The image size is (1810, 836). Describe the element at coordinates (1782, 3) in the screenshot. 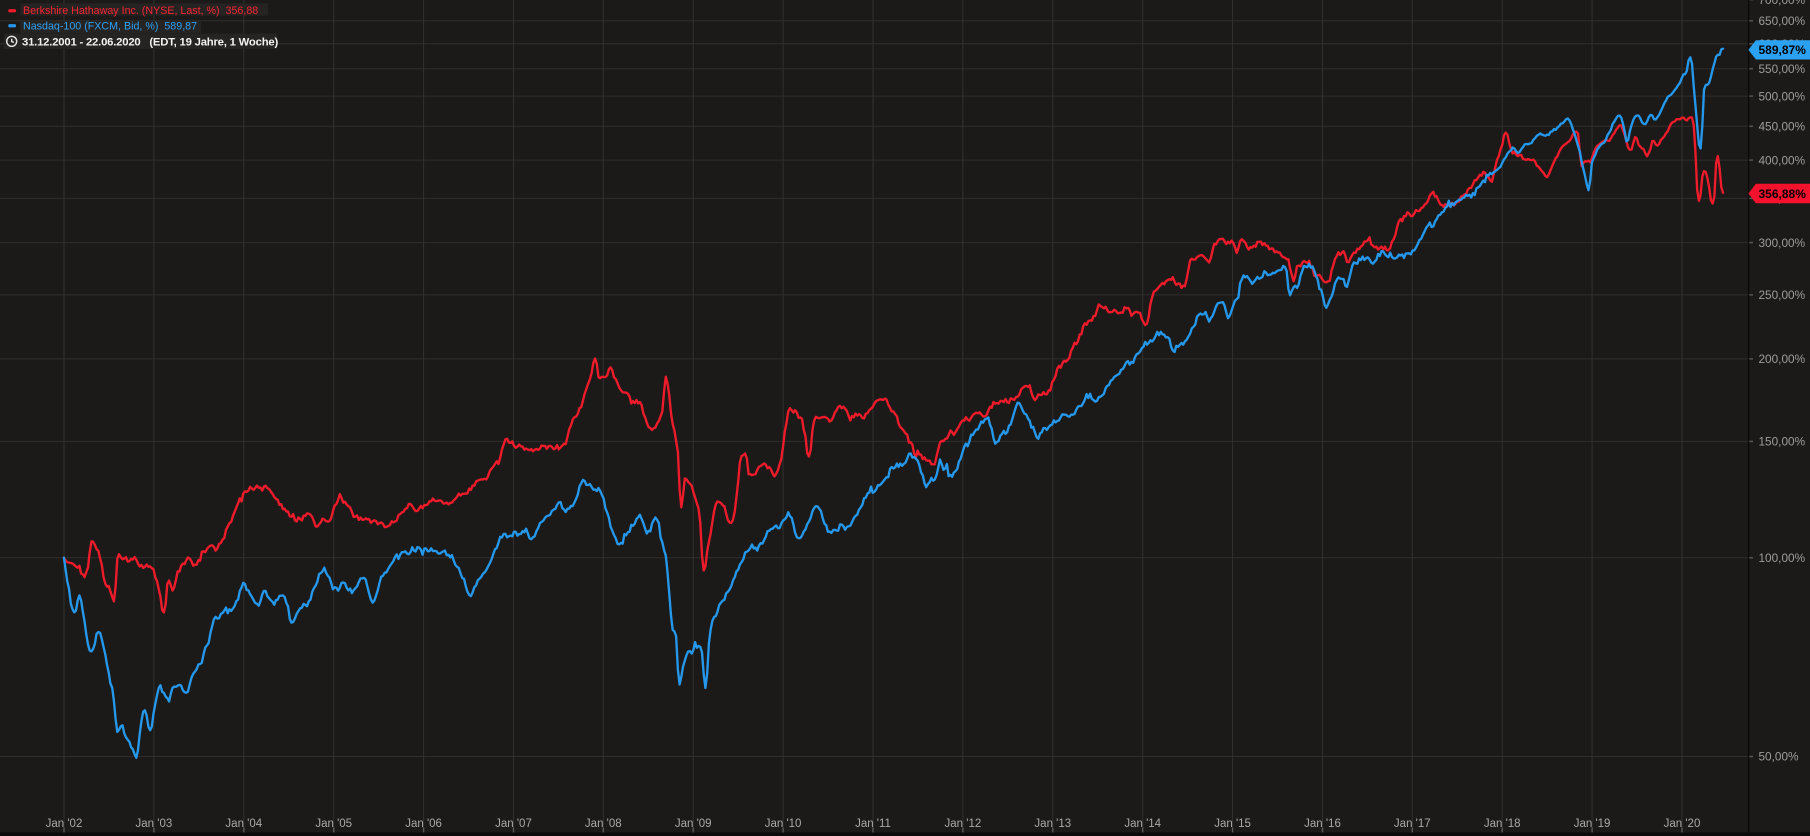

I see `svg-text: 700,00%` at that location.